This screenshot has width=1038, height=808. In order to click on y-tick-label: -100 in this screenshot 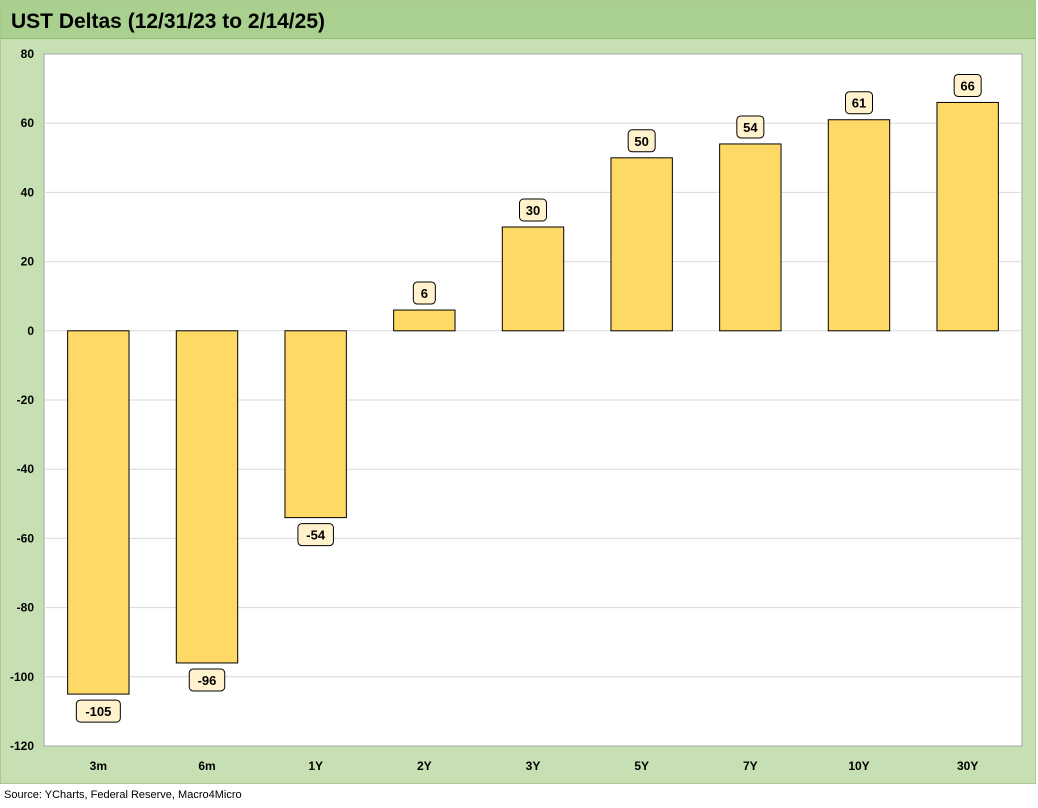, I will do `click(22, 677)`.